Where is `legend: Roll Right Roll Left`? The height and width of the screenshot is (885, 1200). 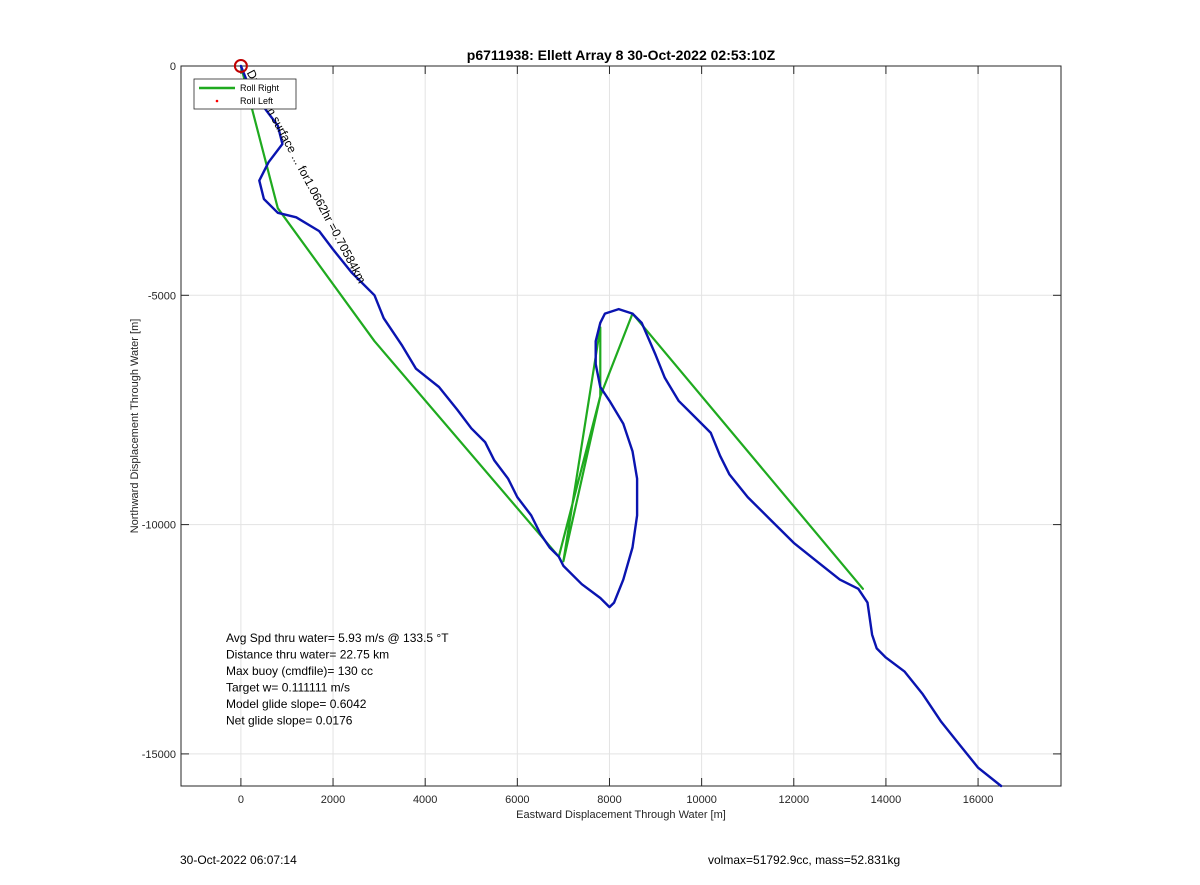 legend: Roll Right Roll Left is located at coordinates (245, 94).